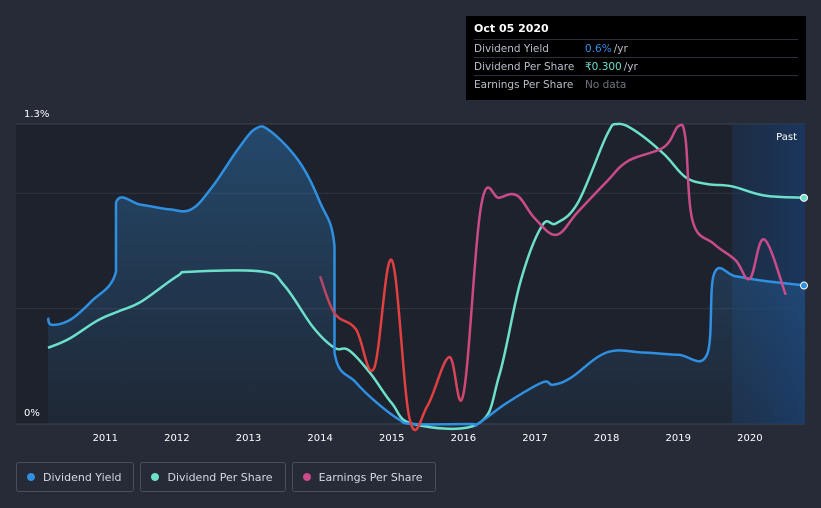 This screenshot has height=508, width=821. What do you see at coordinates (176, 438) in the screenshot?
I see `x-tick-label: 2012` at bounding box center [176, 438].